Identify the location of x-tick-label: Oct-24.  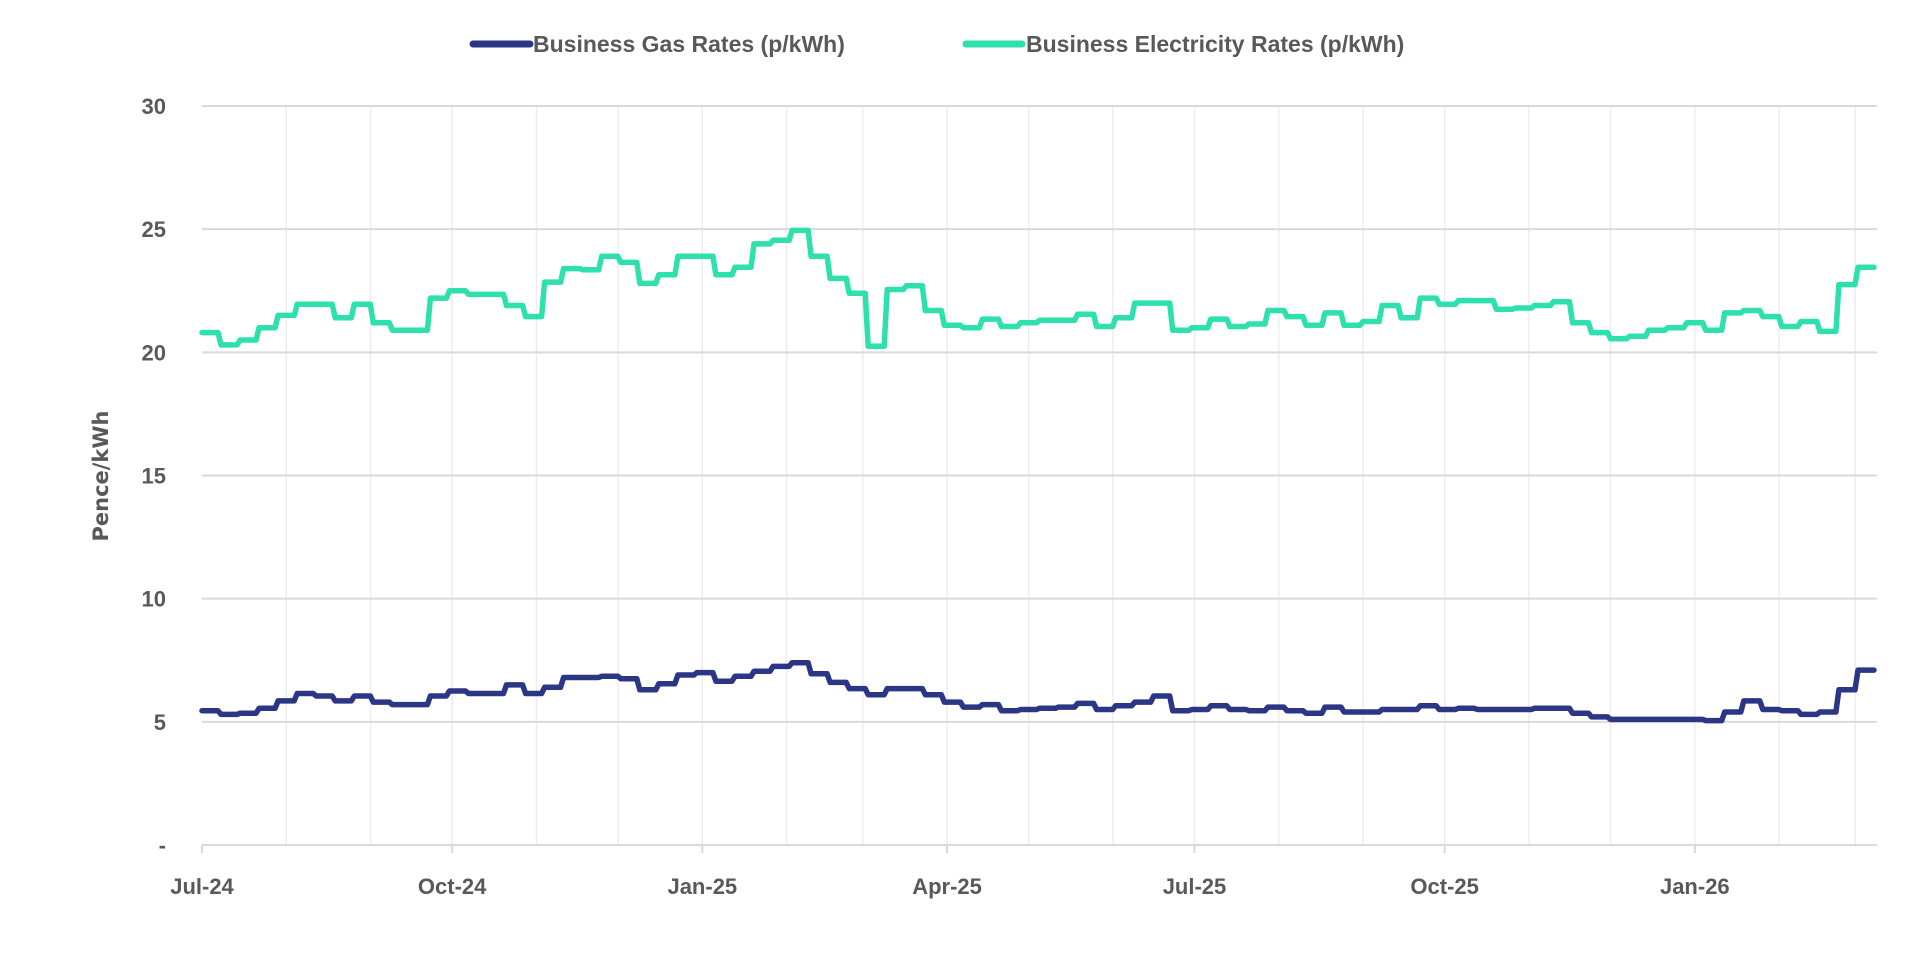
(452, 886).